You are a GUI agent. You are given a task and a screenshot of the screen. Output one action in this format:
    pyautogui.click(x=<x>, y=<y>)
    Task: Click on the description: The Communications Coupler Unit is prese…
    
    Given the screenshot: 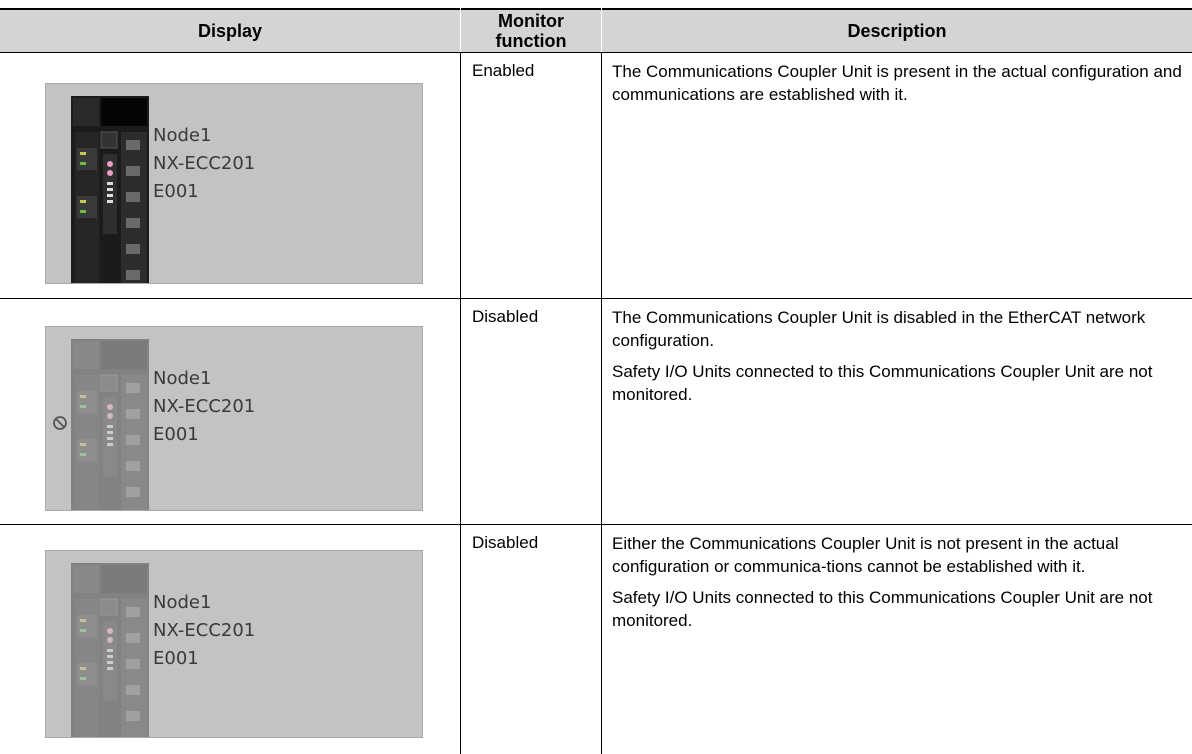 What is the action you would take?
    pyautogui.click(x=898, y=87)
    